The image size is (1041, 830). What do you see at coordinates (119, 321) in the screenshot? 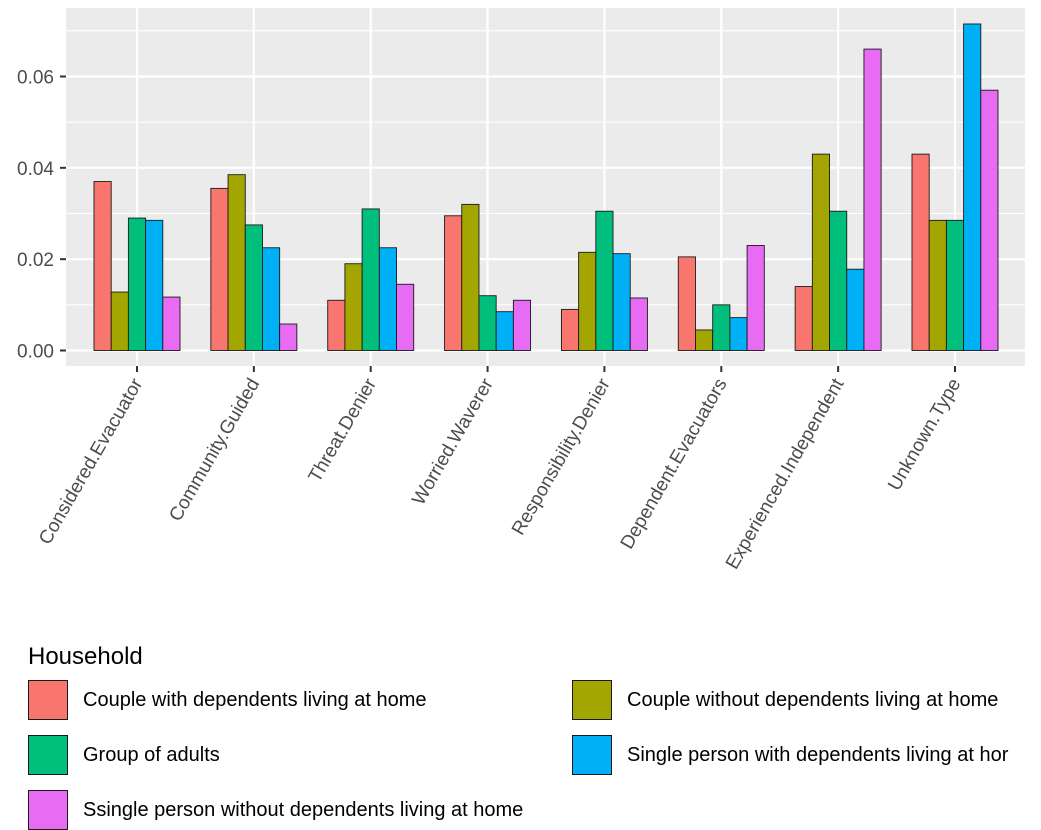
I see `bar-Considered.Evacuator-2` at bounding box center [119, 321].